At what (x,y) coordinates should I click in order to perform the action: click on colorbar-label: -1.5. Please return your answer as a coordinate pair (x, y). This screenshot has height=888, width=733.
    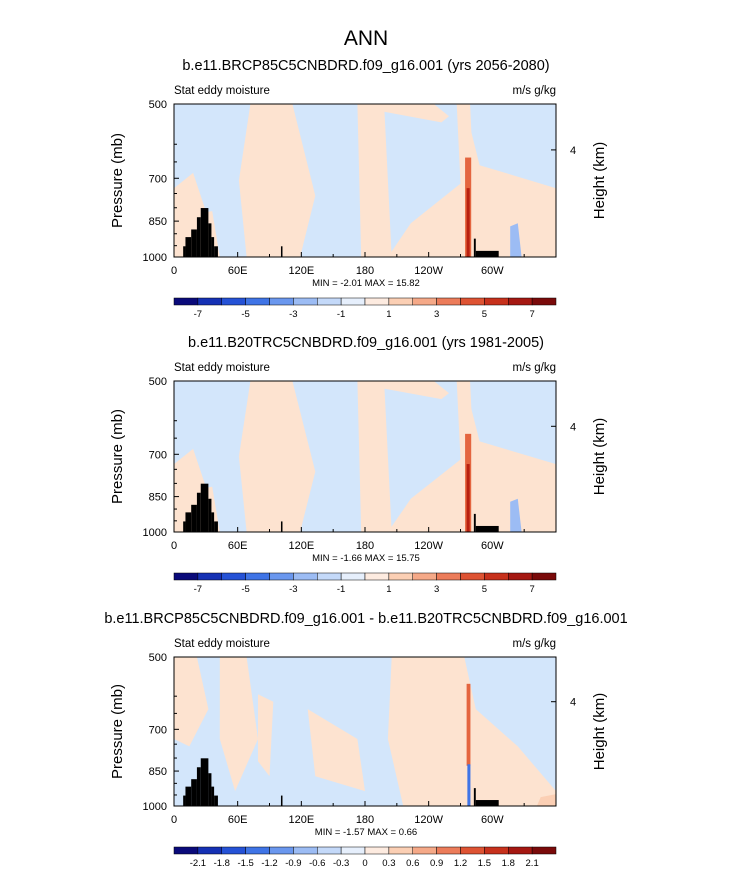
    Looking at the image, I should click on (245, 863).